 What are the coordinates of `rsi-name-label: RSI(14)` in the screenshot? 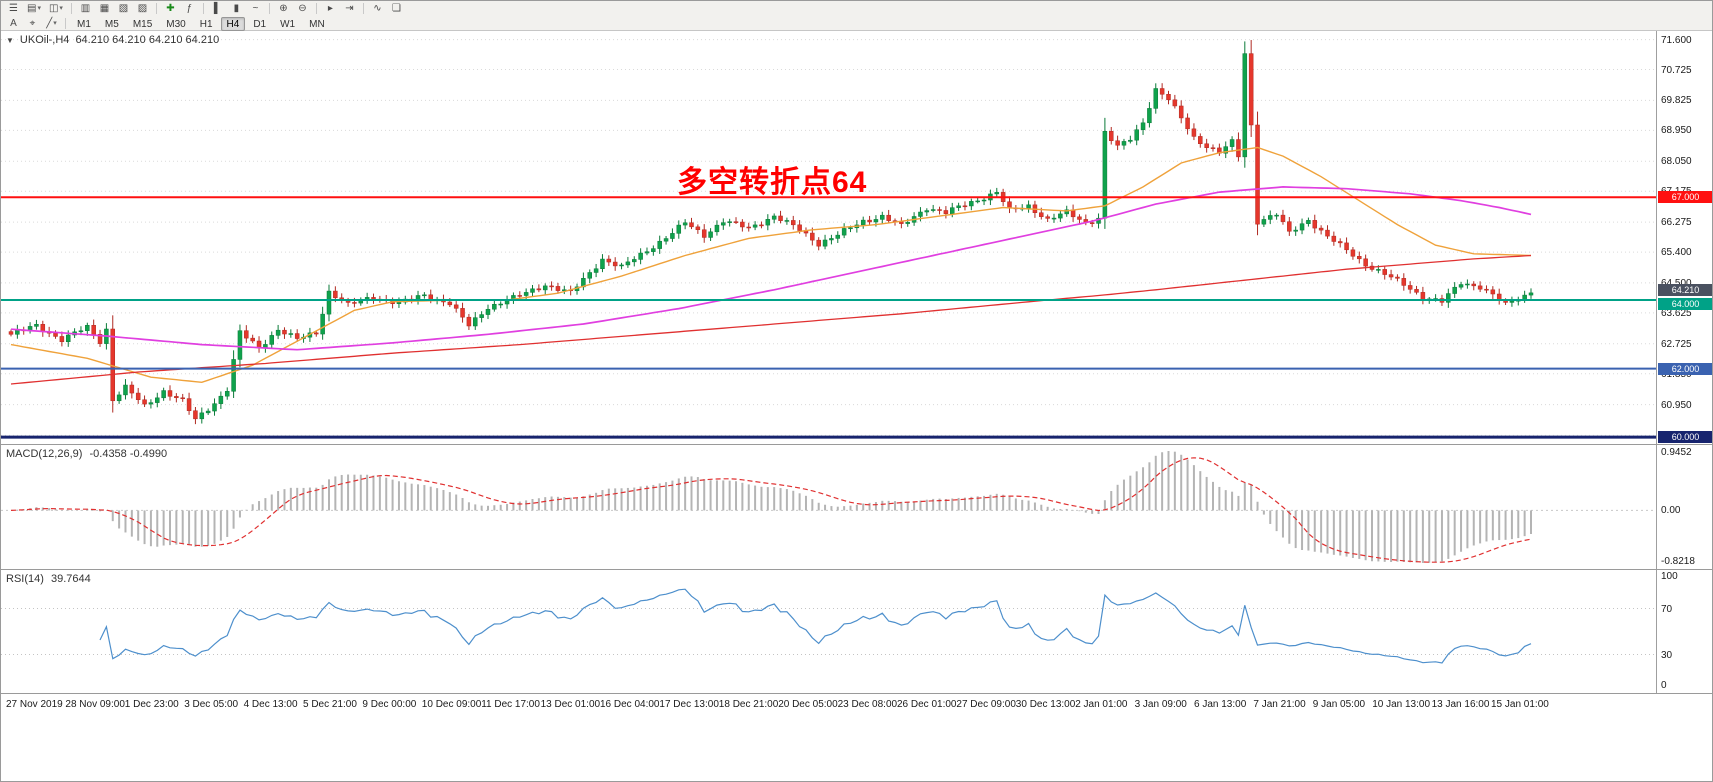 It's located at (25, 579).